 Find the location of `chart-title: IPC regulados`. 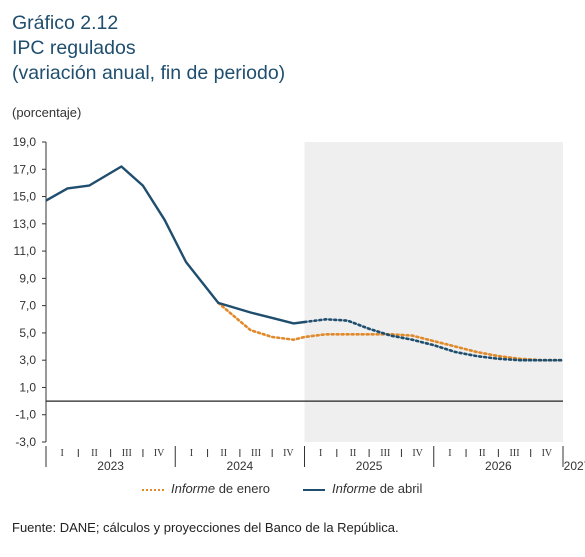

chart-title: IPC regulados is located at coordinates (74, 48).